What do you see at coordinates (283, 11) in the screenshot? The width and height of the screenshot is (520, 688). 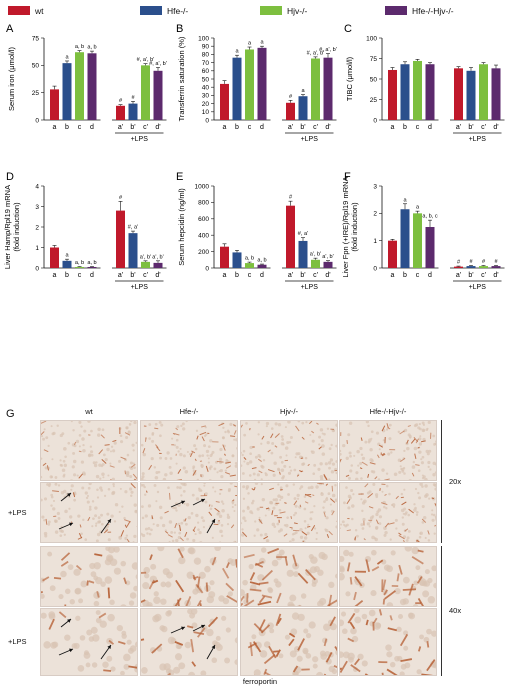 I see `legend-item-3: Hjv-/-` at bounding box center [283, 11].